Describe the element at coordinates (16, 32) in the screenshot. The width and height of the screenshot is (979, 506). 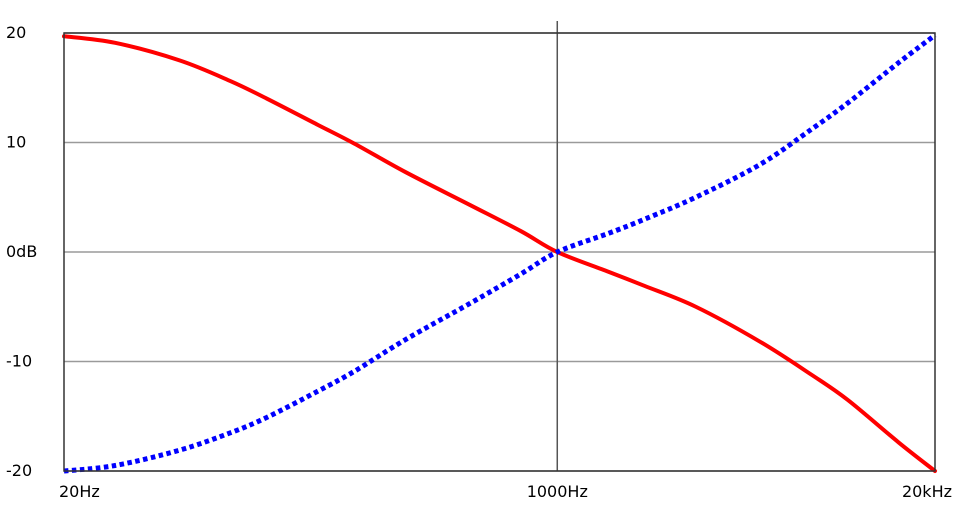
I see `y-tick-label: 20` at that location.